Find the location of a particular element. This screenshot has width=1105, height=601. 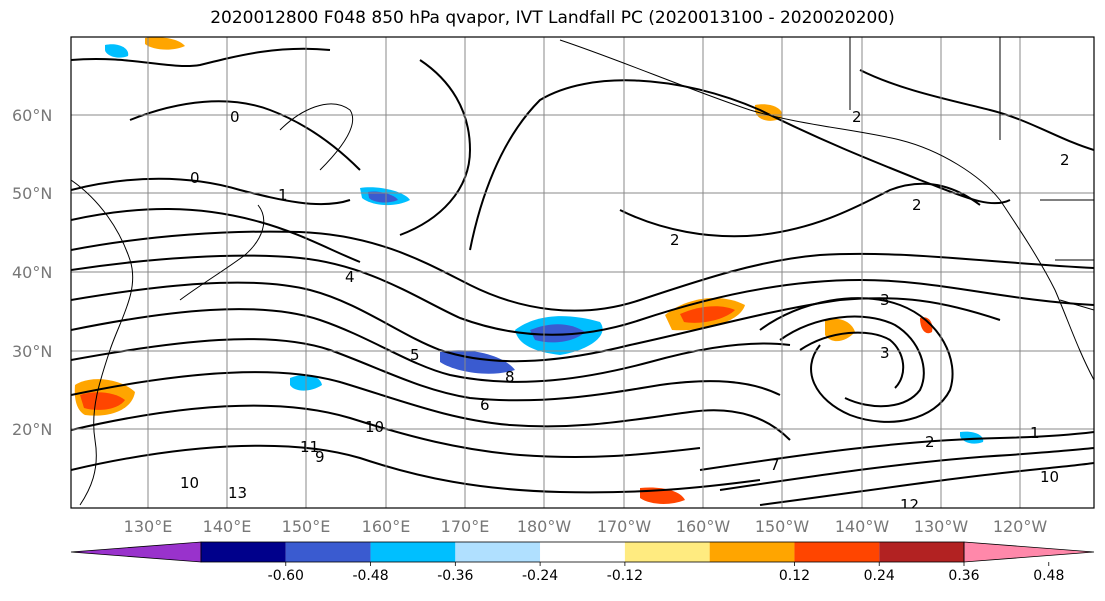

colorbar-tick-label: -0.24 is located at coordinates (540, 576).